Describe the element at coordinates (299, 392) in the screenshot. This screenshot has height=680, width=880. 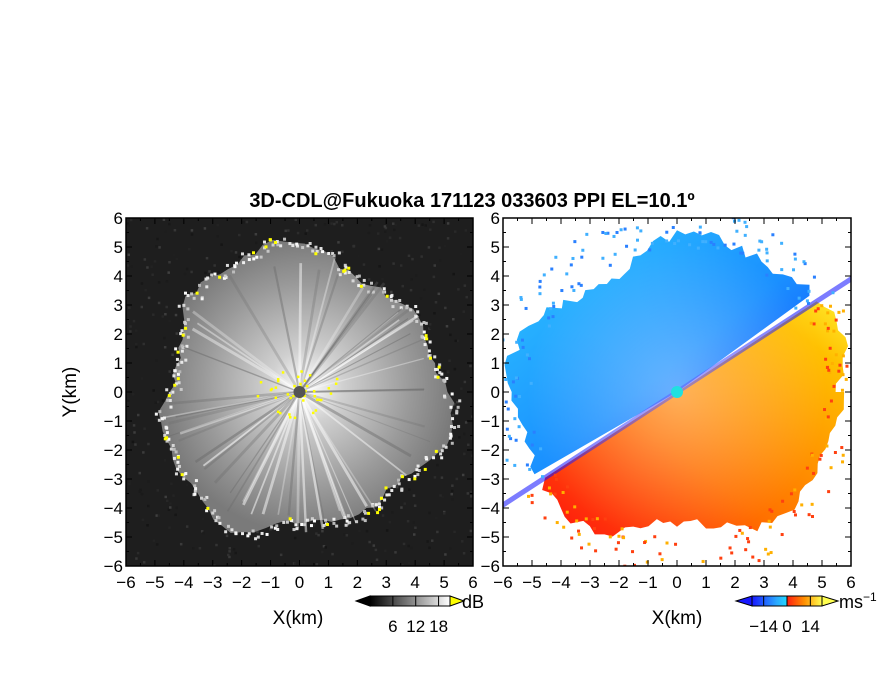
I see `snr-radar-site` at that location.